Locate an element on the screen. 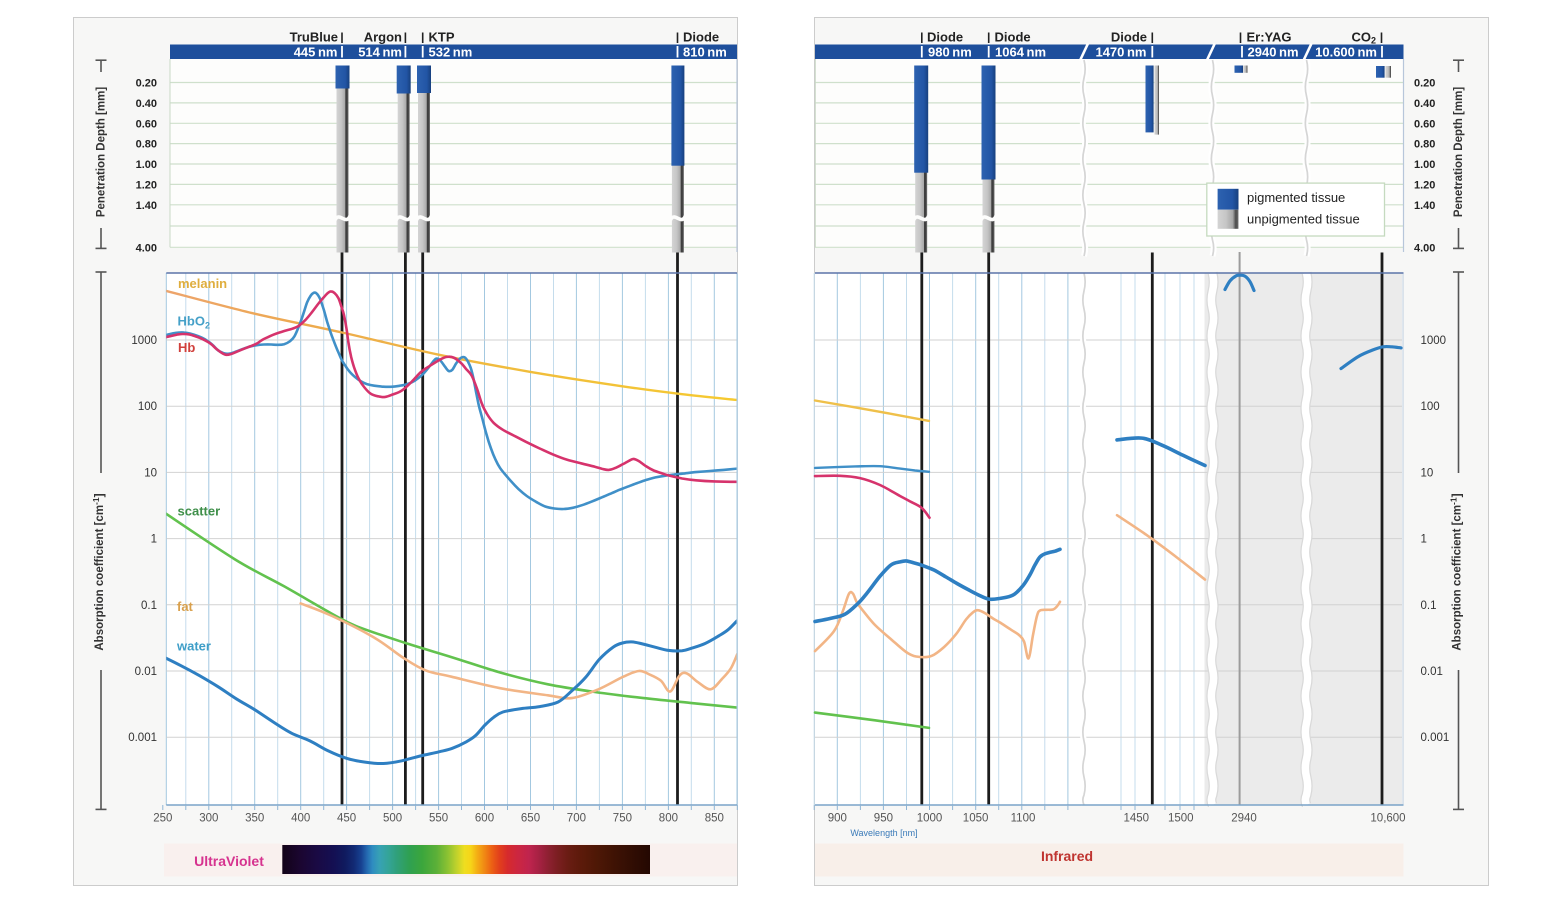 The image size is (1560, 915). svg-text: scatter is located at coordinates (199, 511).